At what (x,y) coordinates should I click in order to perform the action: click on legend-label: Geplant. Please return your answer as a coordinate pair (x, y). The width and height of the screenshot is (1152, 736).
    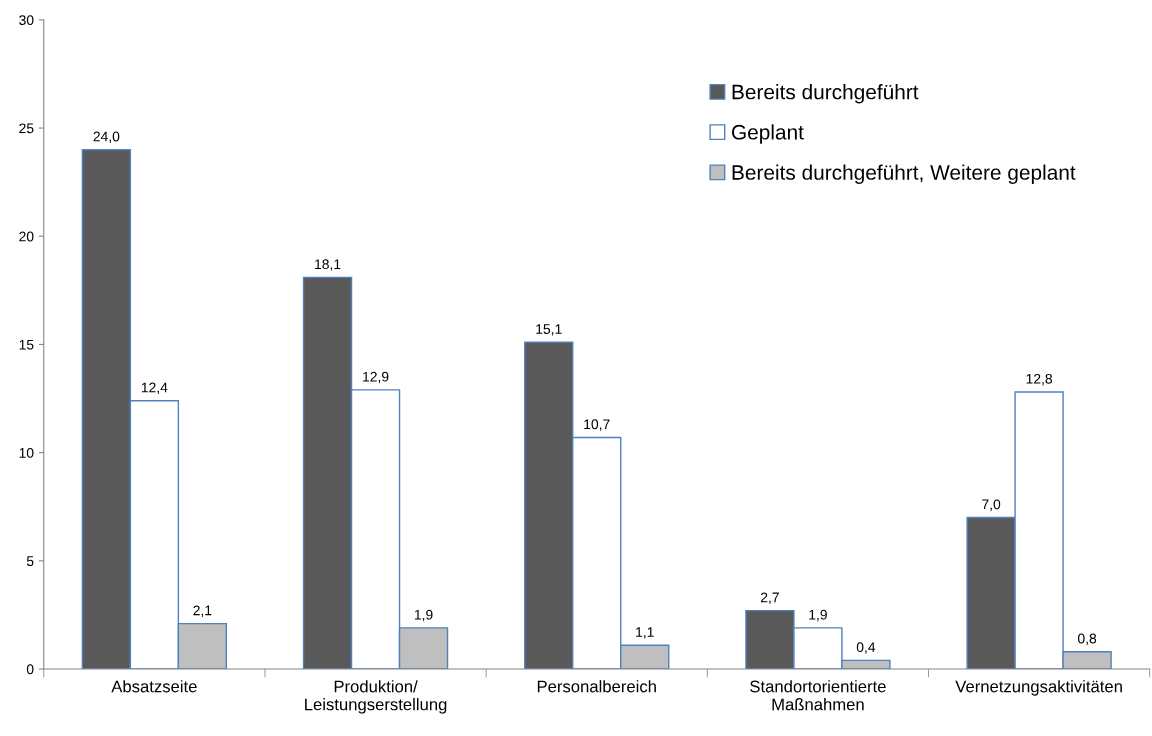
    Looking at the image, I should click on (767, 134).